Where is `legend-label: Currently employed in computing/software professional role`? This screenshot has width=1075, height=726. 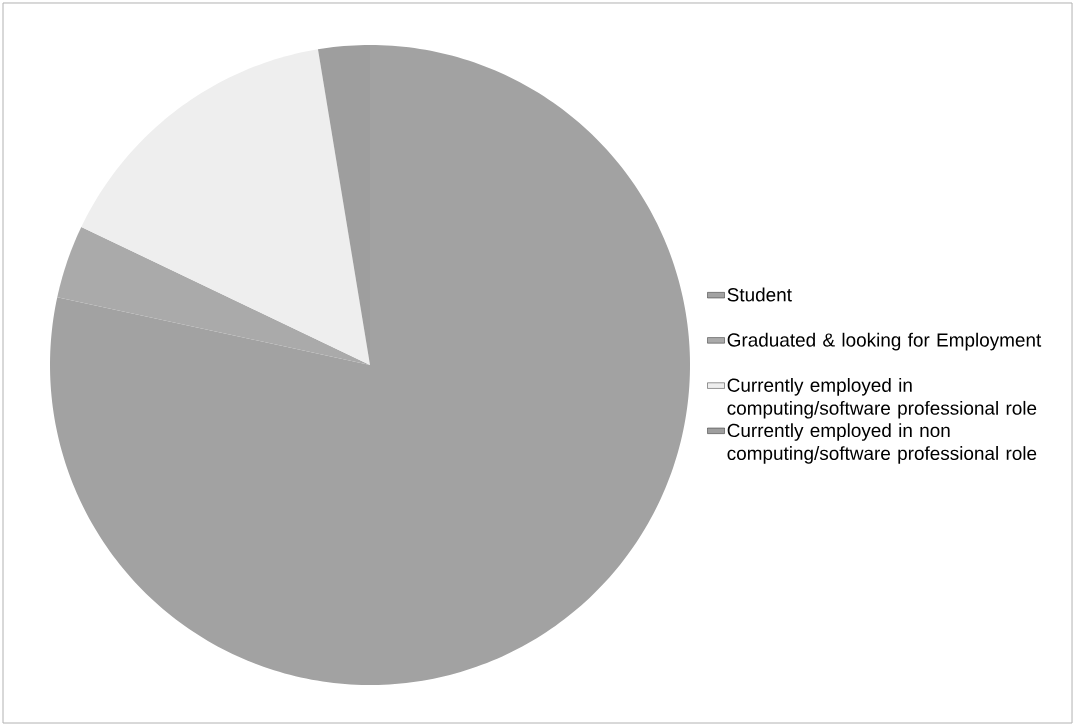
legend-label: Currently employed in computing/software professional role is located at coordinates (882, 398).